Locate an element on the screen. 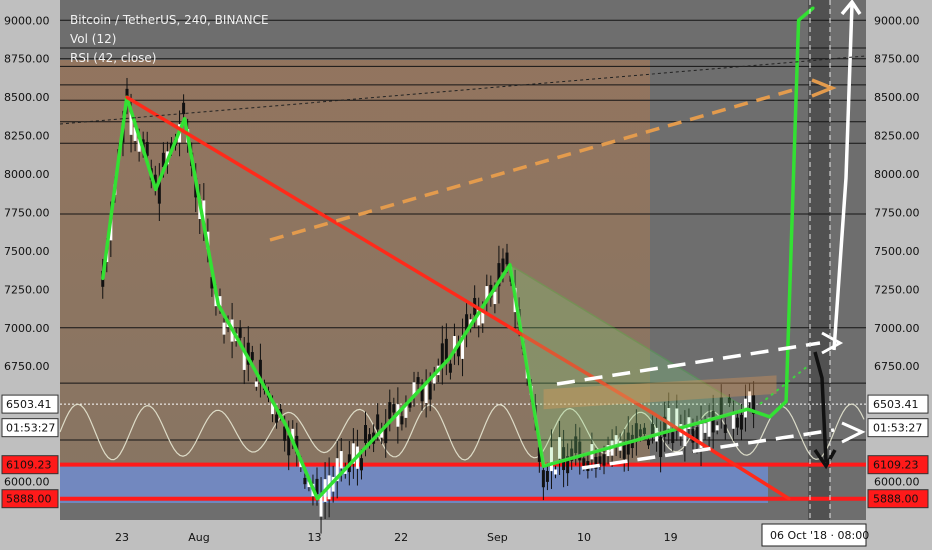  price-tag-right: 01:53:27 is located at coordinates (897, 428).